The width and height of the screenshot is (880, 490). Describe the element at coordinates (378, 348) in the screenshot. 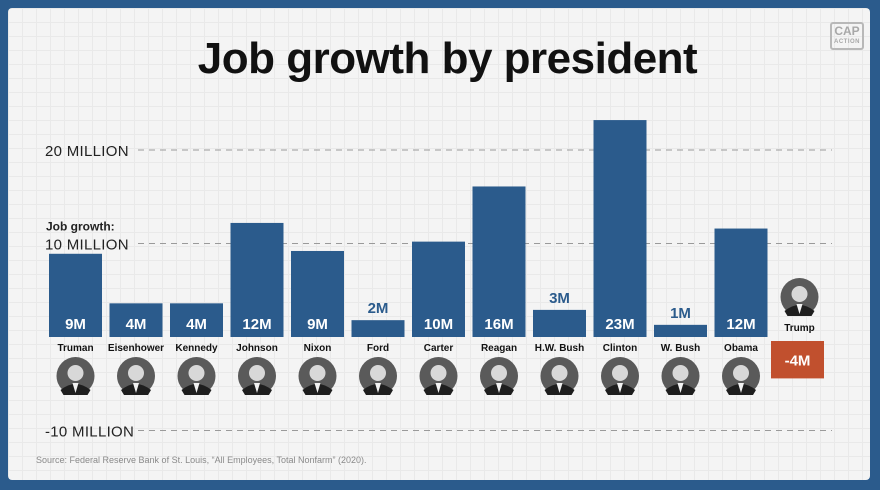

I see `category-label: Ford` at that location.